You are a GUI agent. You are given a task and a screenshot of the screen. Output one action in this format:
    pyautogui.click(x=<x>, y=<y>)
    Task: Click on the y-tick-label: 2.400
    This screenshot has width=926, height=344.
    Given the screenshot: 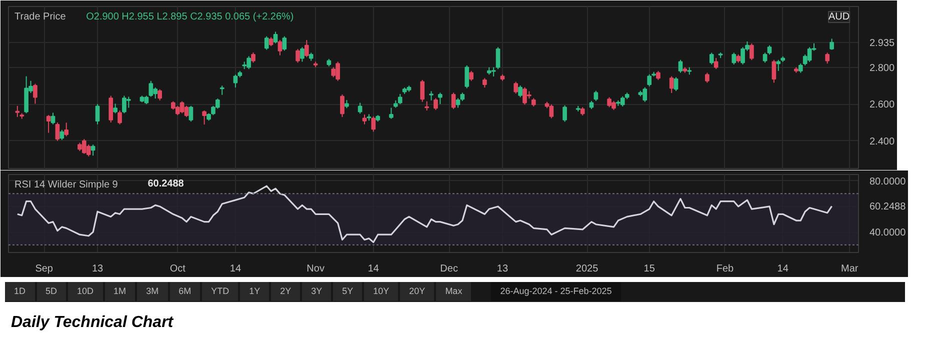 What is the action you would take?
    pyautogui.click(x=882, y=142)
    